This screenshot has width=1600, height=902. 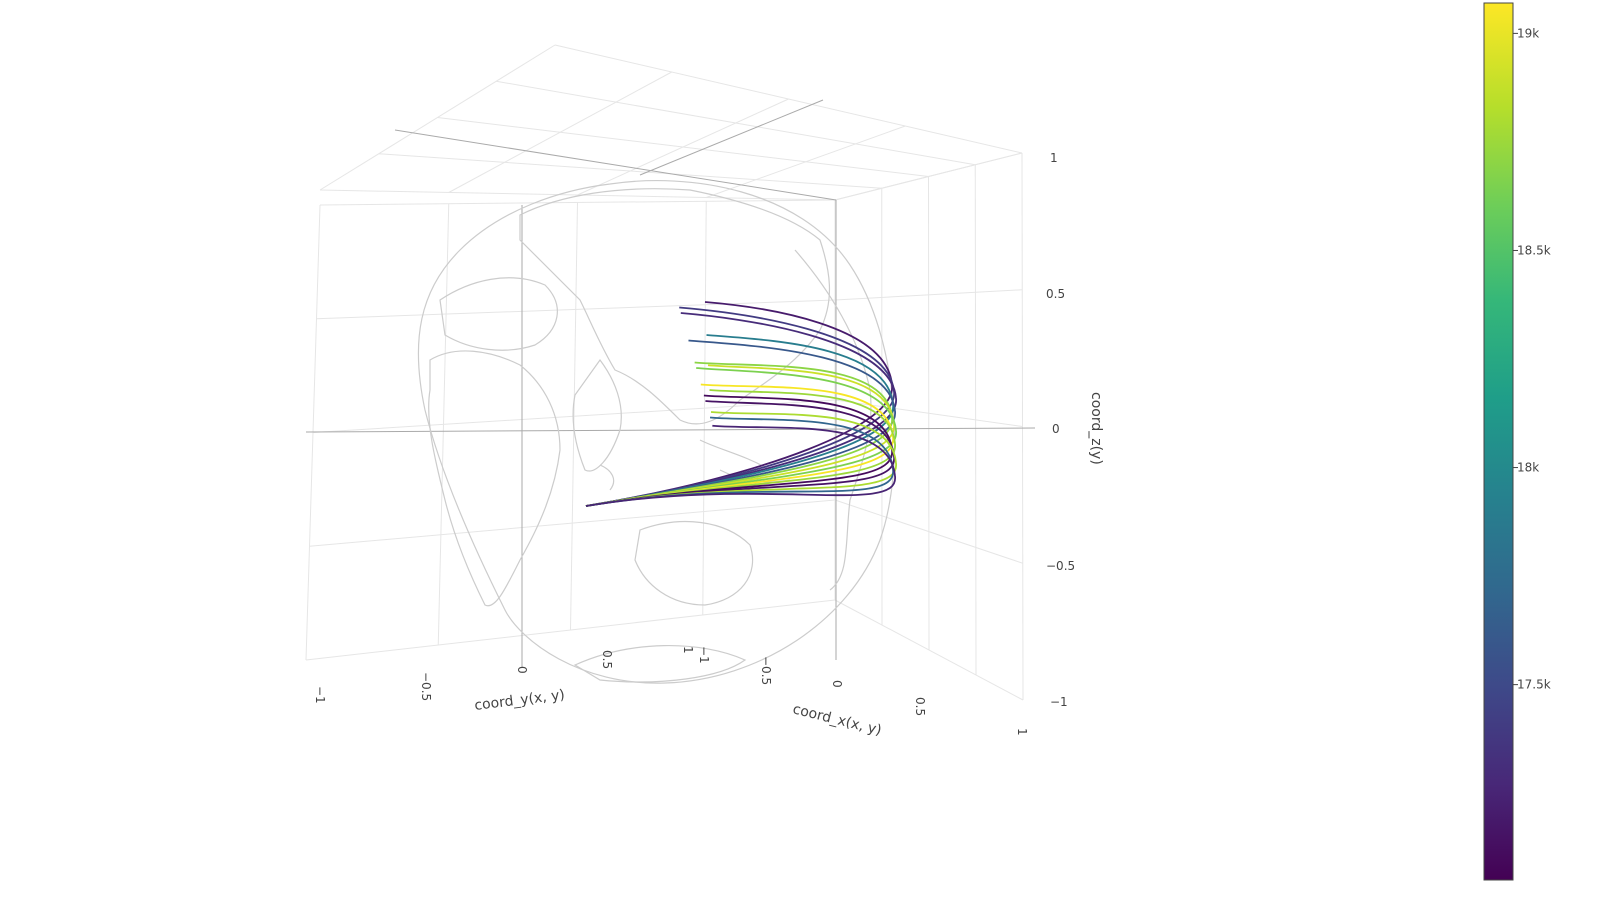 What do you see at coordinates (694, 563) in the screenshot?
I see `continent-australia` at bounding box center [694, 563].